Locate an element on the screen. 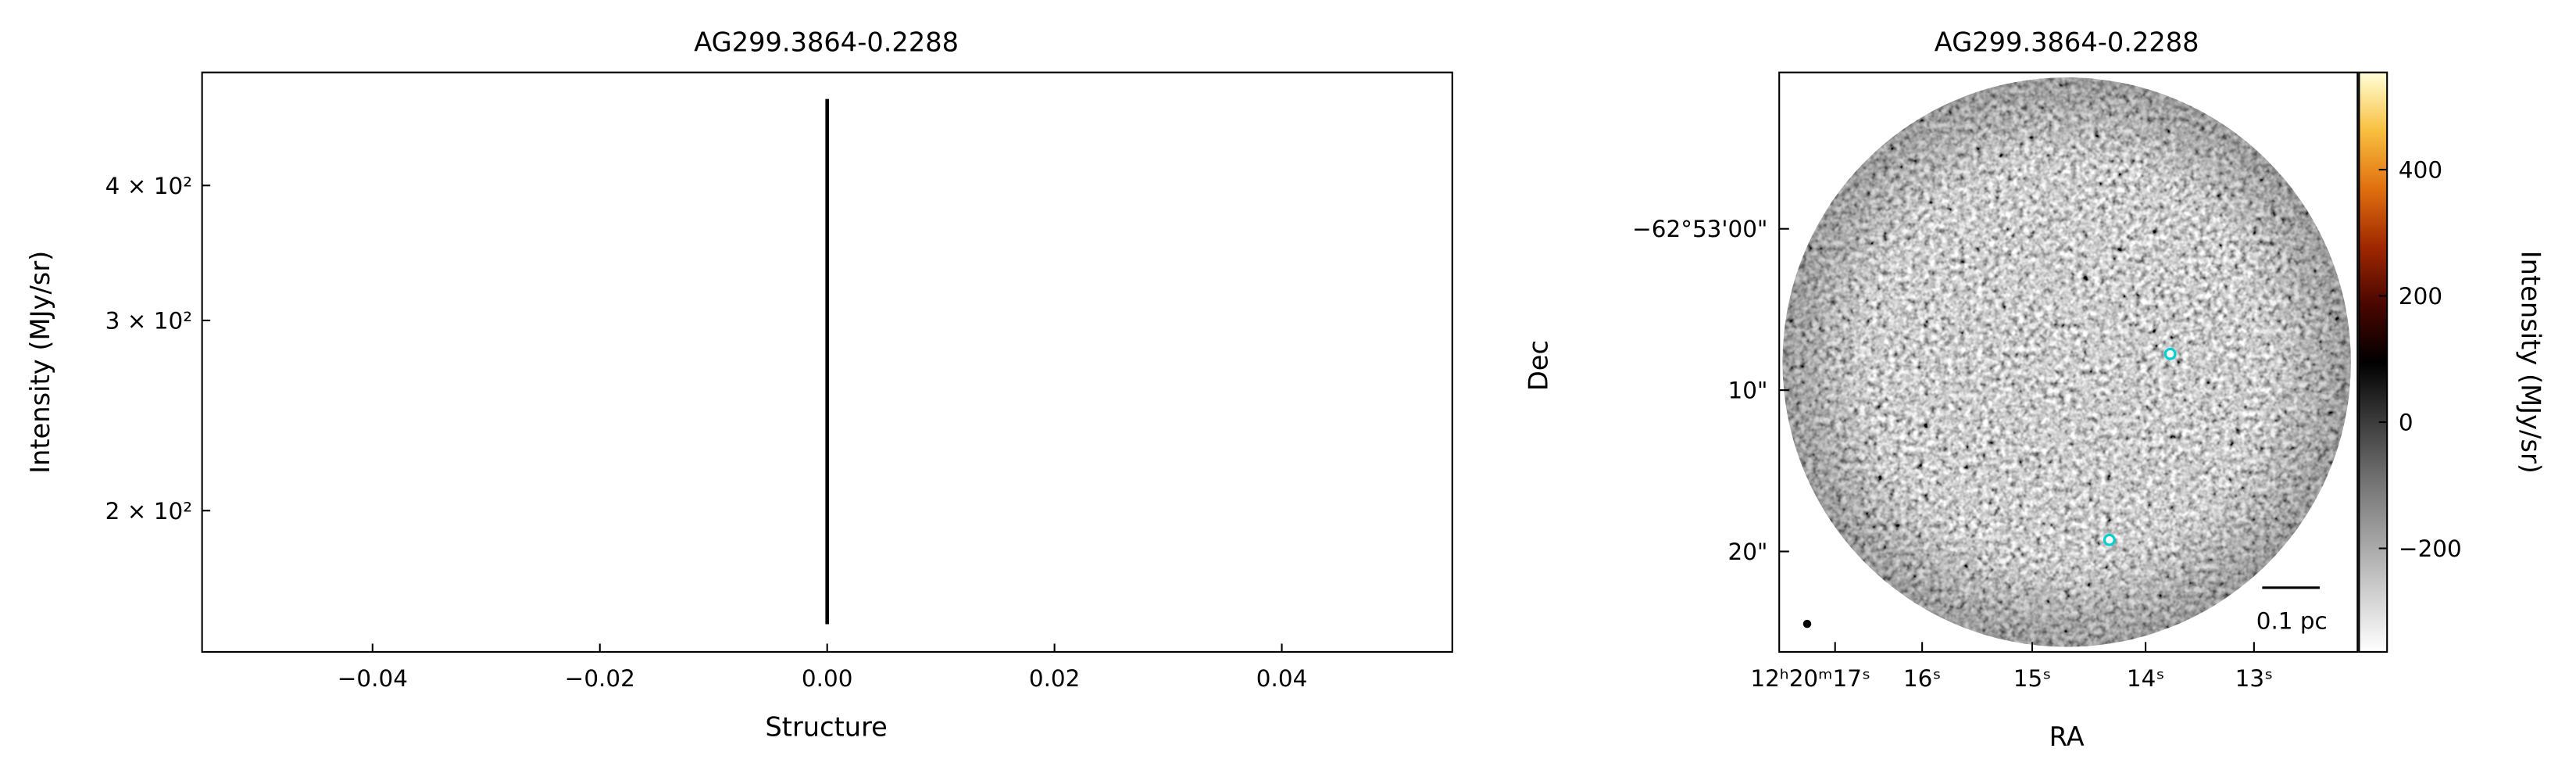 The height and width of the screenshot is (777, 2576). dec-tick-label: 10" is located at coordinates (1747, 391).